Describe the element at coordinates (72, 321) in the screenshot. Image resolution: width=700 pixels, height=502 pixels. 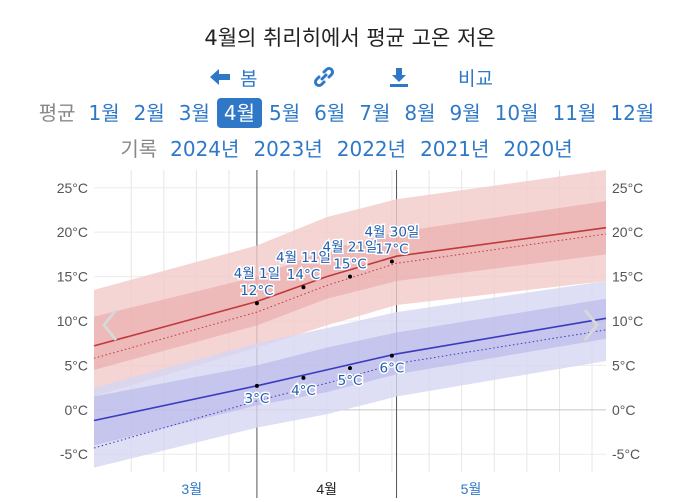
I see `y-tick-label-left: 10°C` at that location.